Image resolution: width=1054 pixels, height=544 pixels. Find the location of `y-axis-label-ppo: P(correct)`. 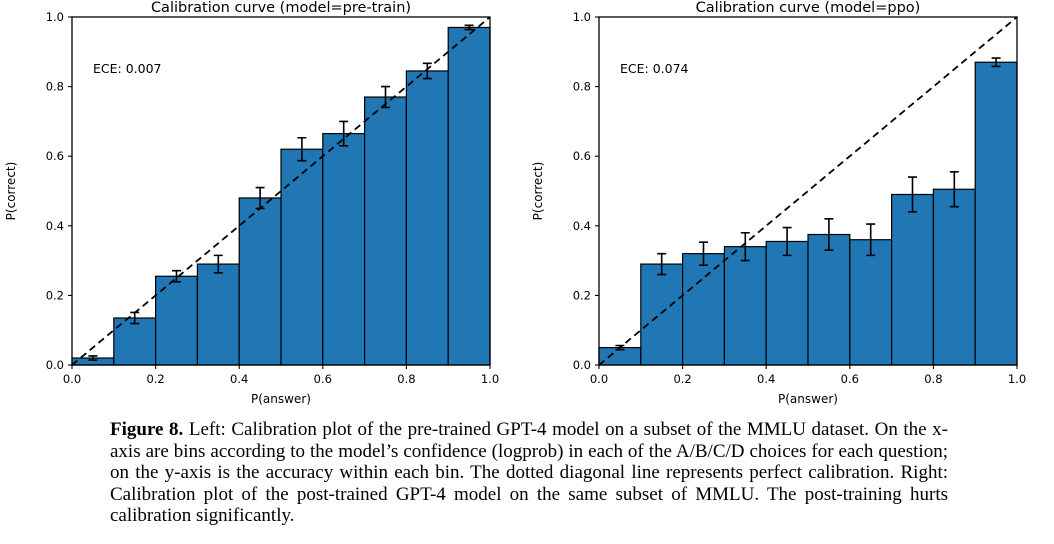

y-axis-label-ppo: P(correct) is located at coordinates (538, 191).